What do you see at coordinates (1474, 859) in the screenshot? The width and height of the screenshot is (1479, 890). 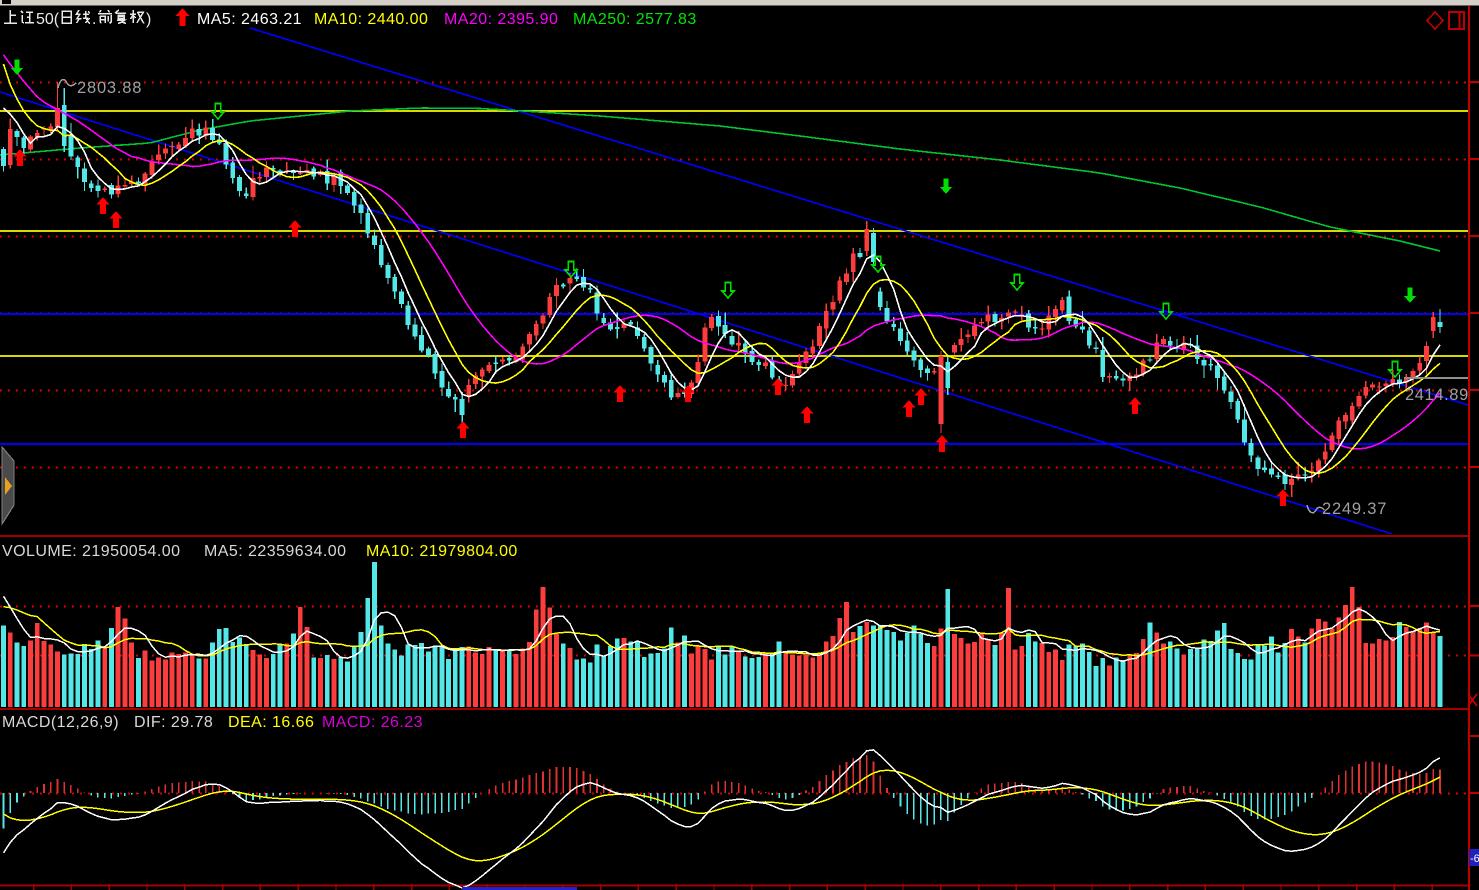 I see `svg-text: -6` at bounding box center [1474, 859].